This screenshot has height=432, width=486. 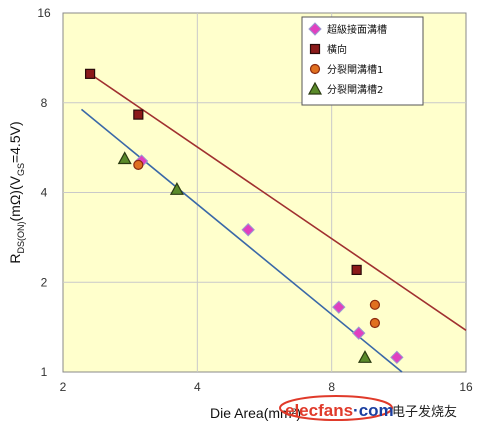 I want to click on legend-label: 超級接面溝槽, so click(x=357, y=29).